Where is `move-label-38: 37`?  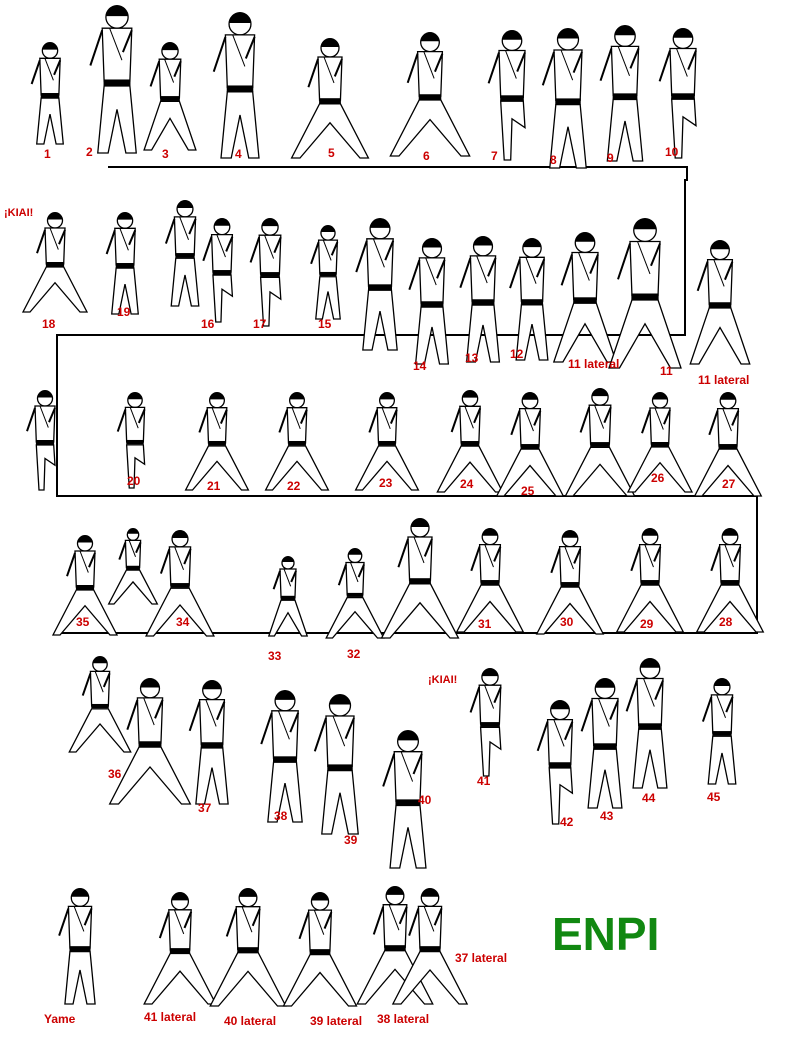 move-label-38: 37 is located at coordinates (205, 808).